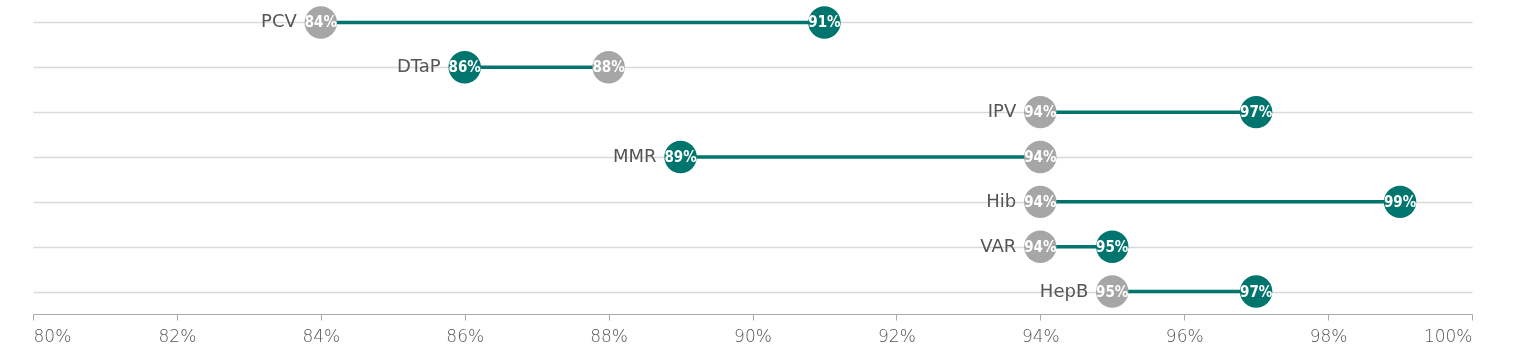 Image resolution: width=1514 pixels, height=358 pixels. Describe the element at coordinates (1040, 335) in the screenshot. I see `x-tick-label: 94%` at that location.